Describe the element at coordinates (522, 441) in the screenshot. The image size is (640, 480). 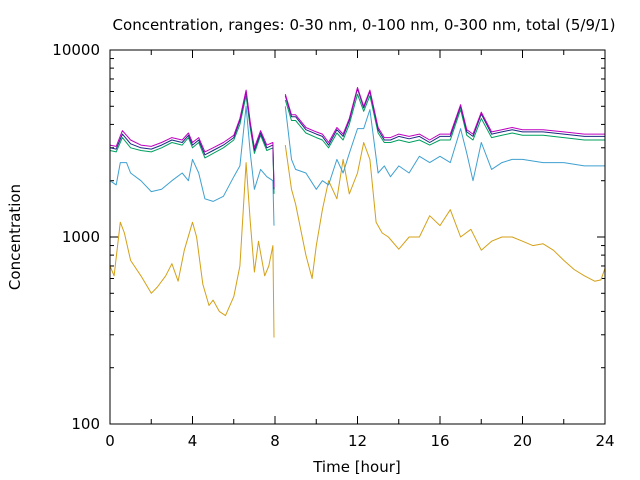
I see `x-tick-label: 20` at that location.